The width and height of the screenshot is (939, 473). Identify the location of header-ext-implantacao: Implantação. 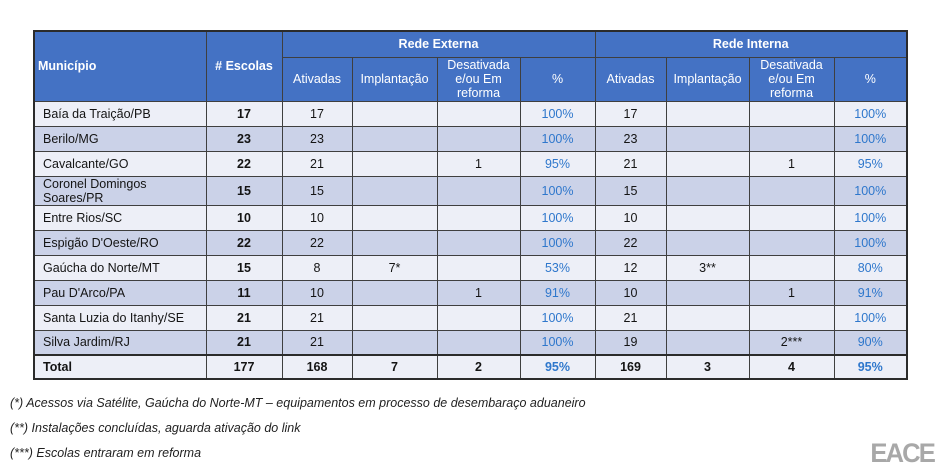
(394, 79).